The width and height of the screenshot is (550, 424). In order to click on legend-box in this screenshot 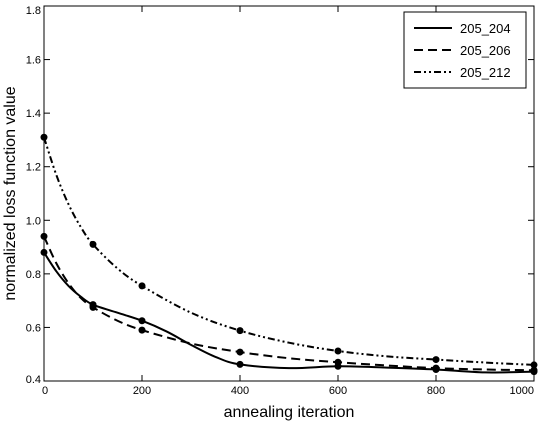, I will do `click(465, 50)`.